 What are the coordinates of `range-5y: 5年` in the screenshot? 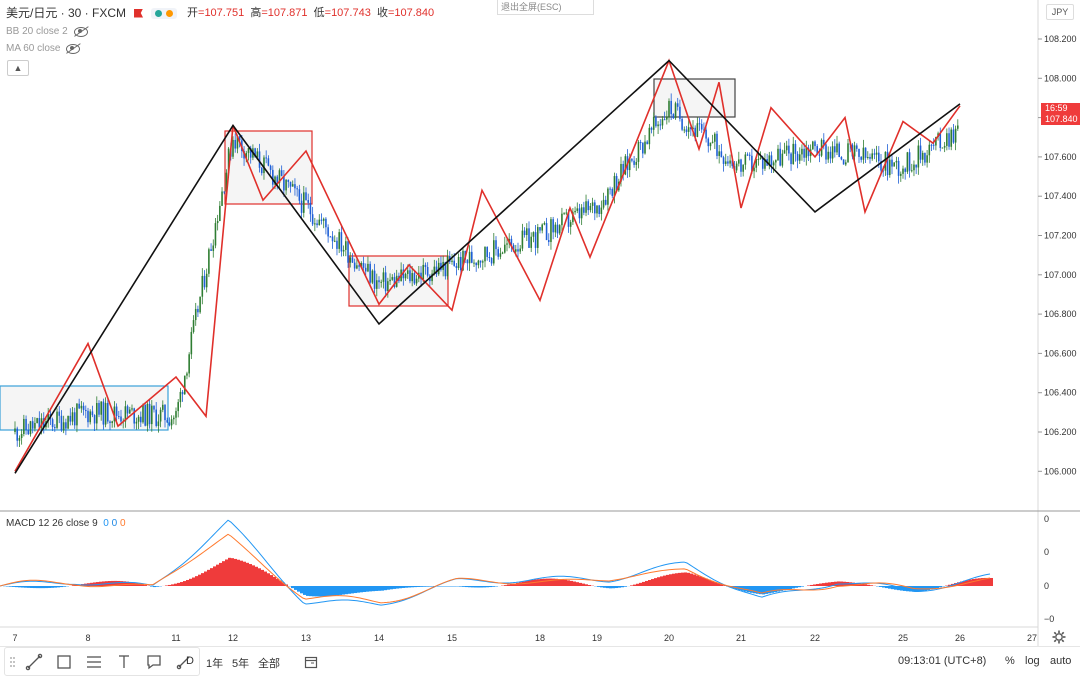 It's located at (240, 663).